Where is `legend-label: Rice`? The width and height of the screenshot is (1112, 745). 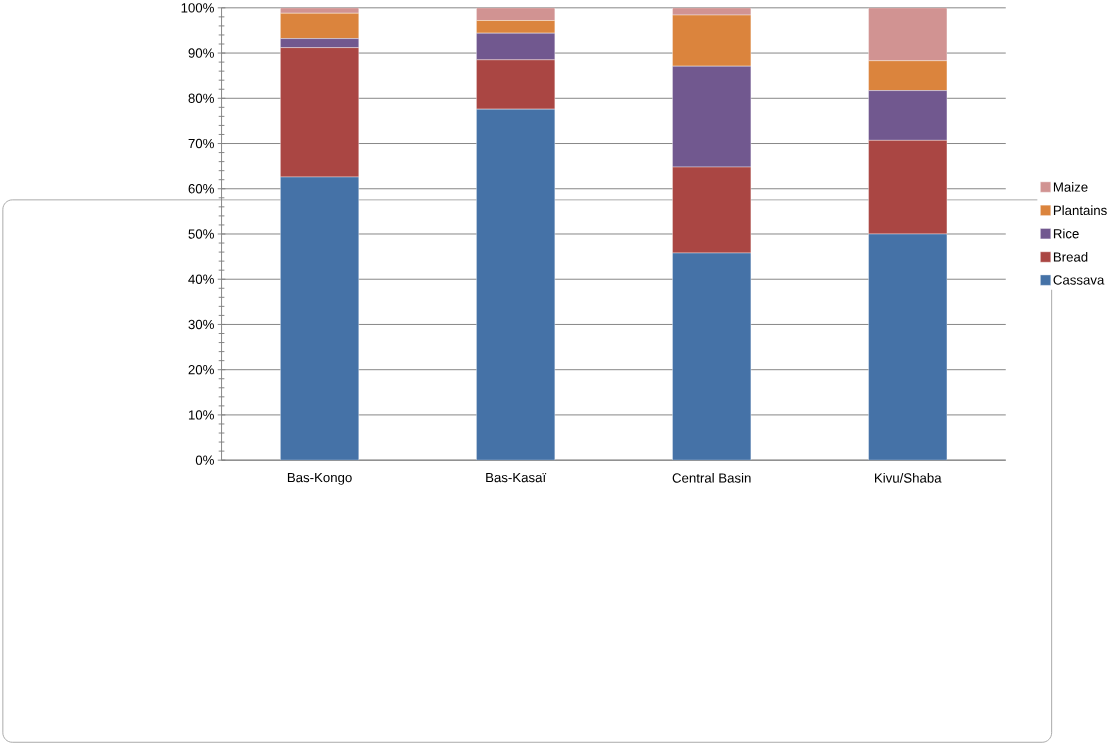
legend-label: Rice is located at coordinates (1066, 233).